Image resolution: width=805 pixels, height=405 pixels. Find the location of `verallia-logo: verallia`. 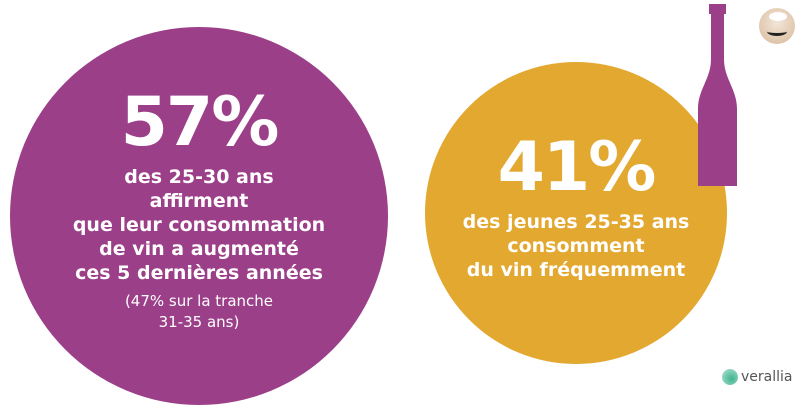

verallia-logo: verallia is located at coordinates (757, 377).